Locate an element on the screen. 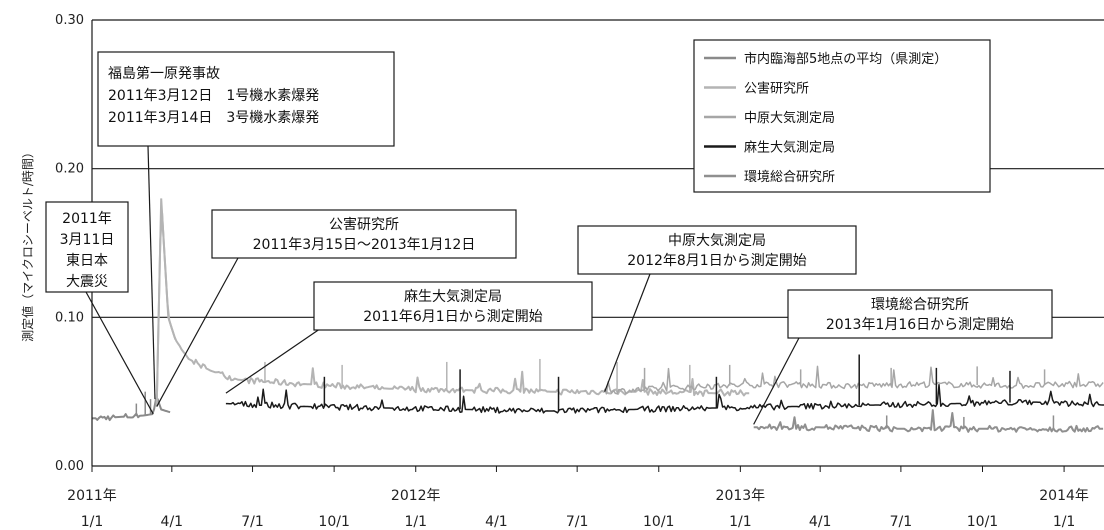 This screenshot has width=1104, height=530. annotation-text: 2013年1月16日から測定開始 is located at coordinates (920, 325).